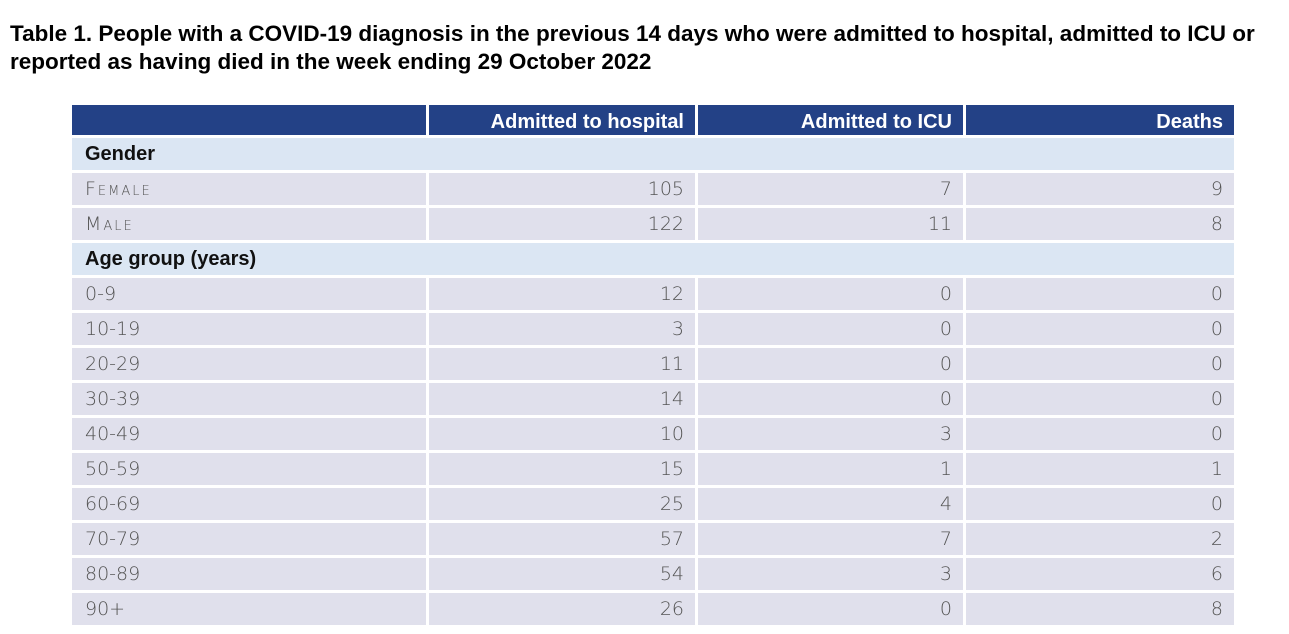 The width and height of the screenshot is (1289, 634). I want to click on cell-hospital: 122, so click(563, 225).